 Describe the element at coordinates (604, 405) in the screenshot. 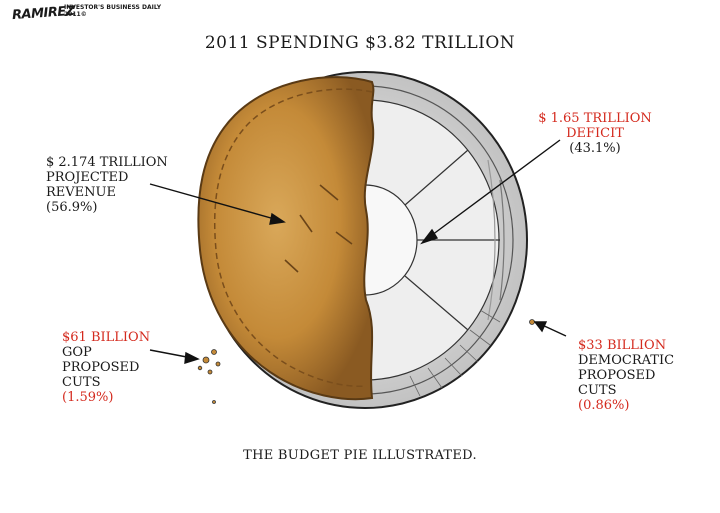

I see `dem-percent: (0.86%)` at that location.